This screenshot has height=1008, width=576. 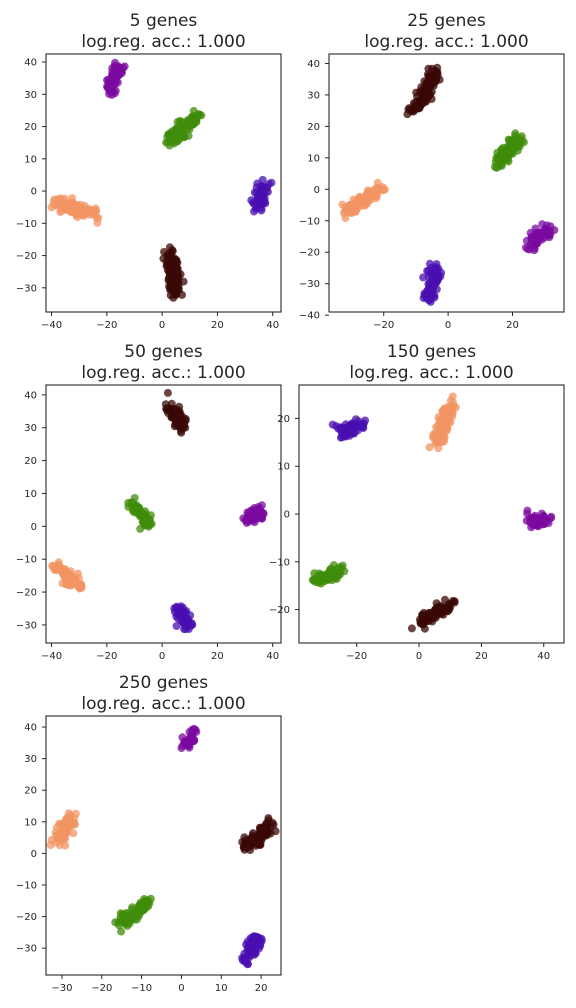 What do you see at coordinates (431, 352) in the screenshot?
I see `panel-title: 150 genes` at bounding box center [431, 352].